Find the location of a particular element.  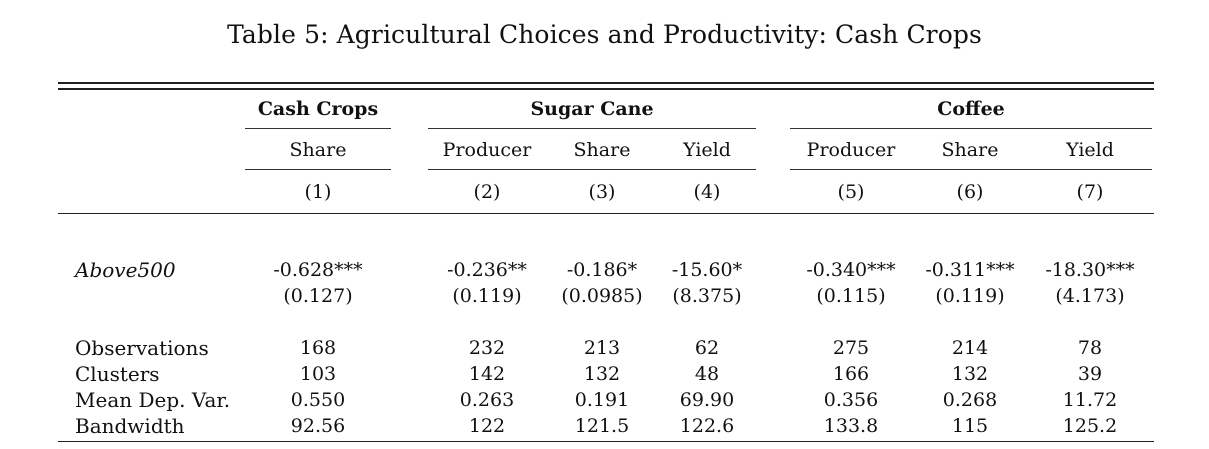

coef-col-5: -0.340*** is located at coordinates (851, 270).